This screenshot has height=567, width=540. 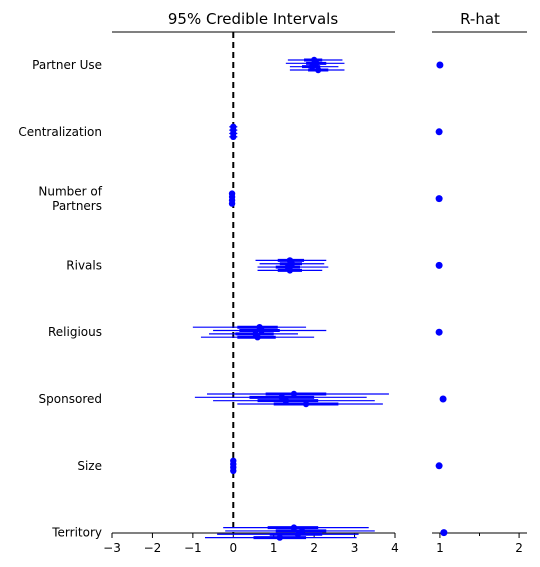 What do you see at coordinates (70, 198) in the screenshot?
I see `variable-label: Number of Partners` at bounding box center [70, 198].